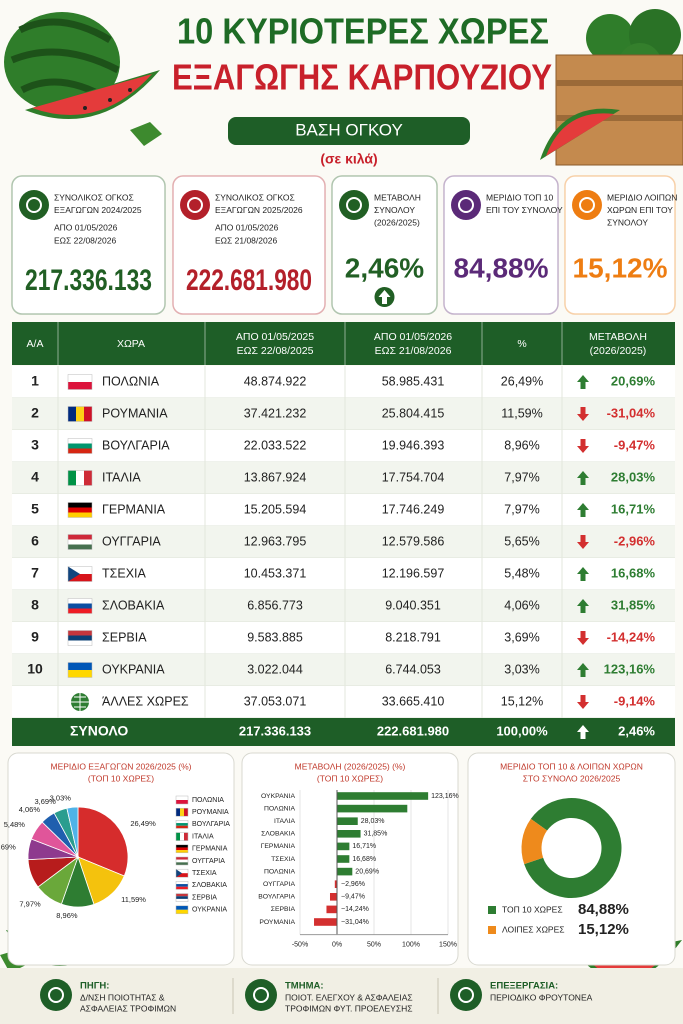 The image size is (683, 1024). I want to click on column-header: ΕΩΣ 22/08/2025, so click(275, 351).